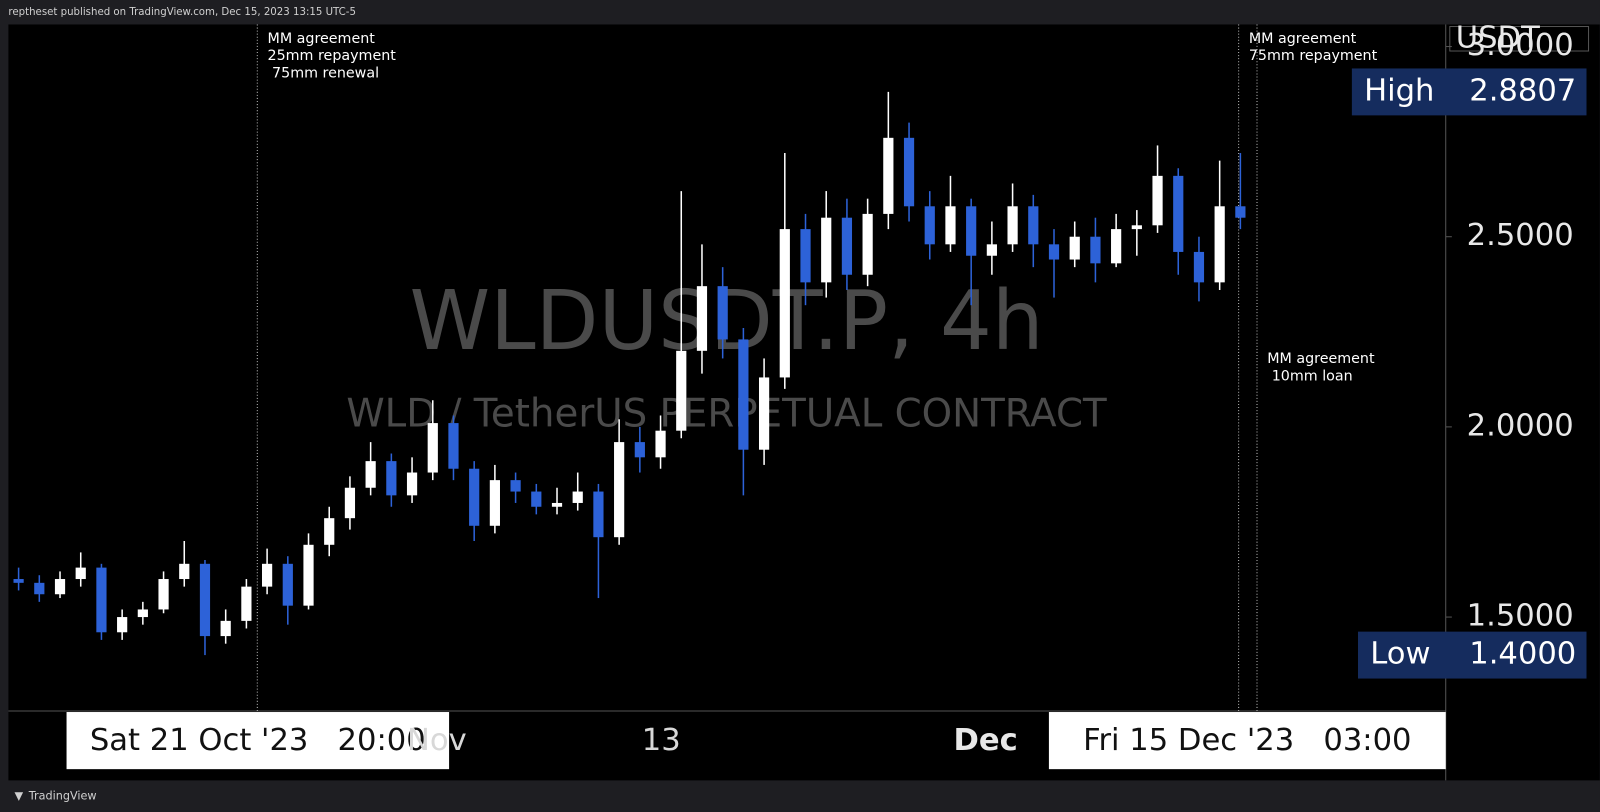 This screenshot has width=1600, height=812. What do you see at coordinates (1522, 90) in the screenshot?
I see `marker-value: 2.8807` at bounding box center [1522, 90].